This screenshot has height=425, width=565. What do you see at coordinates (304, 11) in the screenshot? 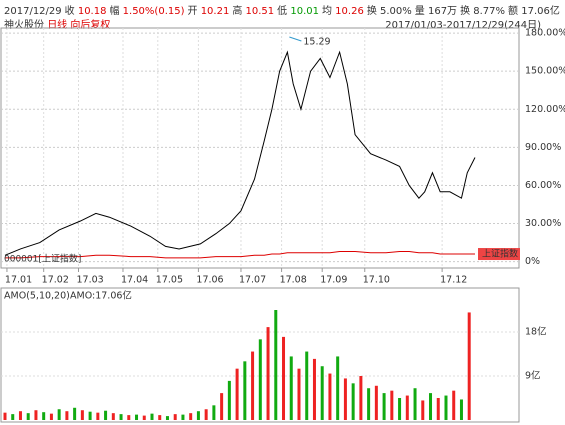
I see `quote-value: 10.01` at bounding box center [304, 11].